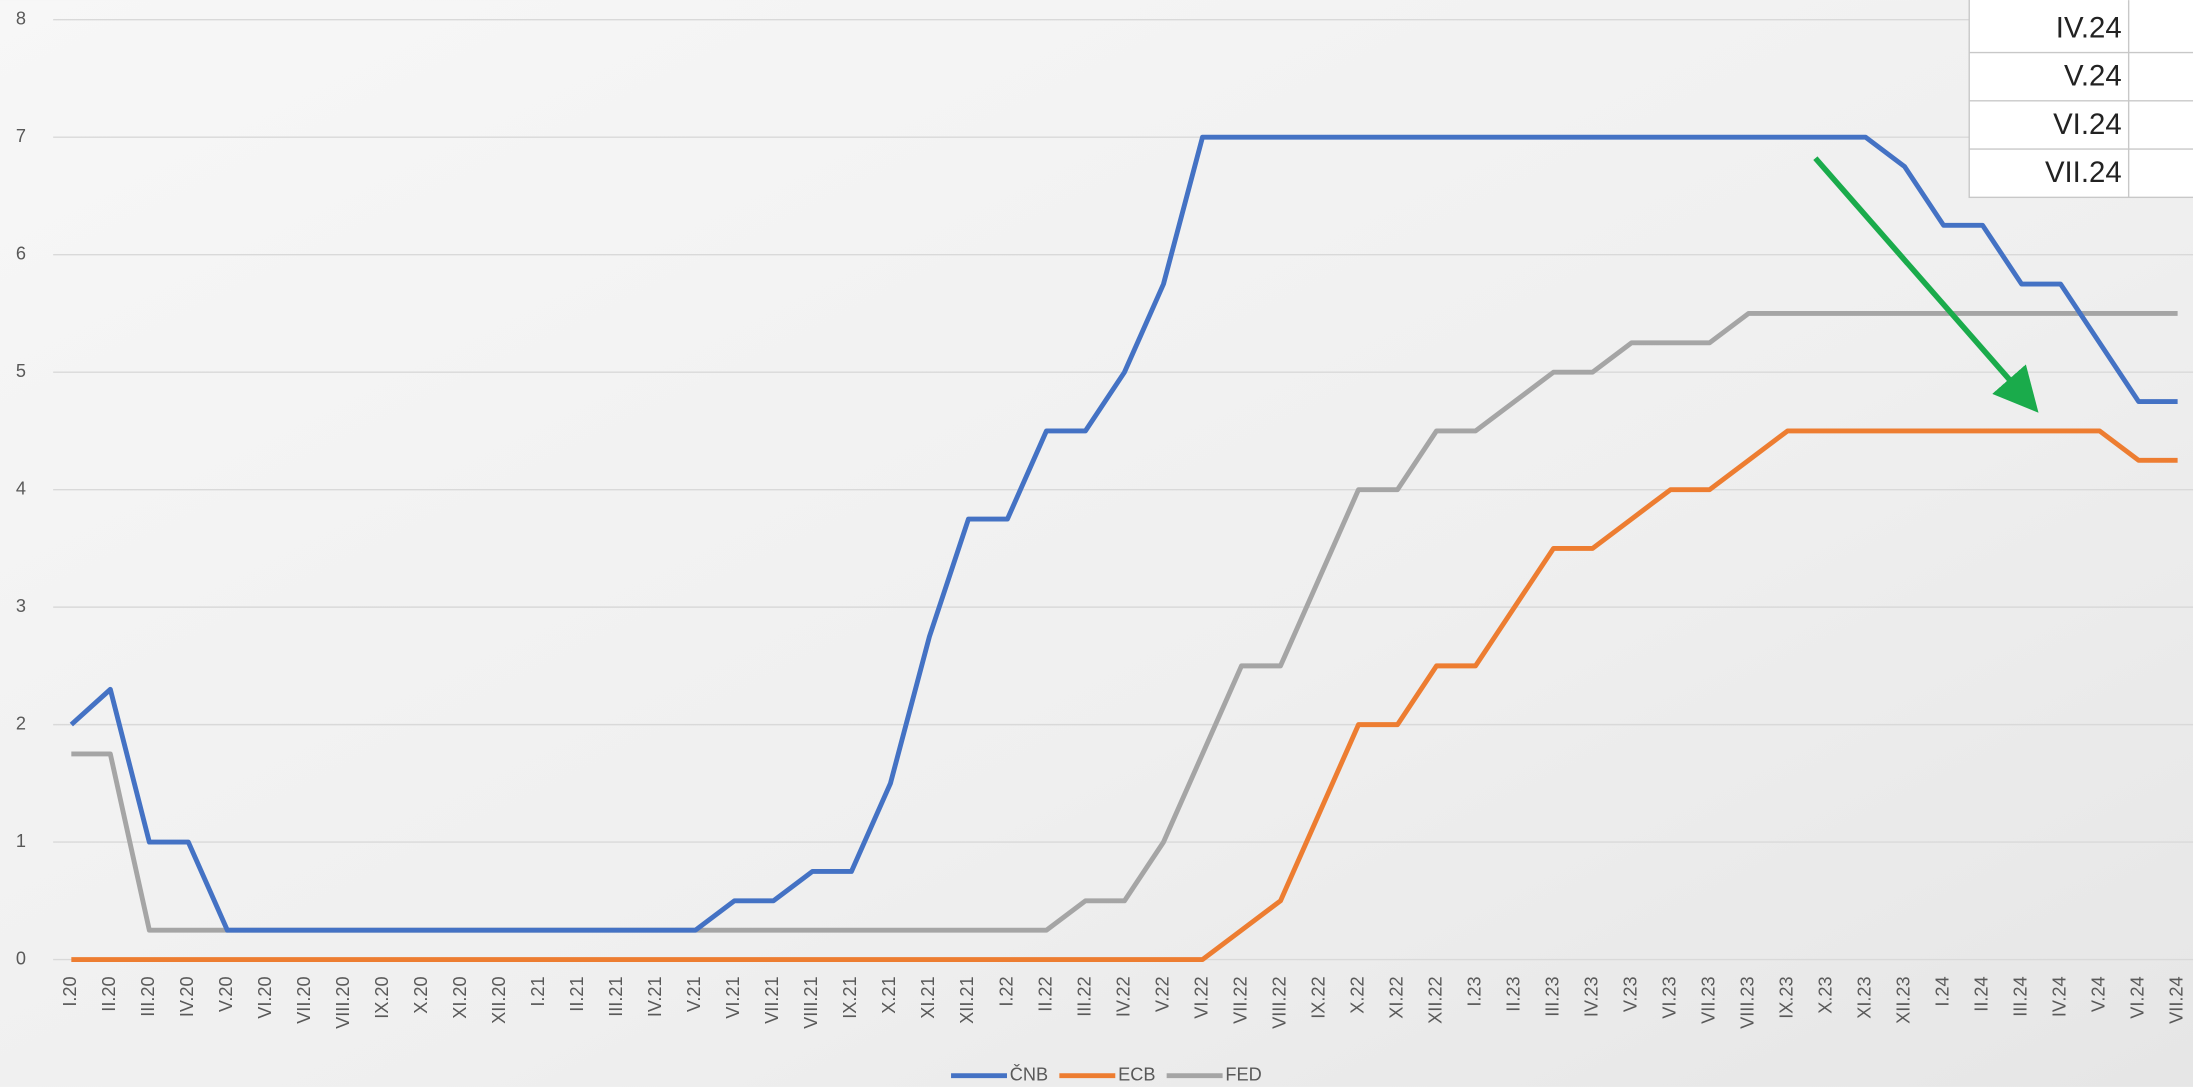 The width and height of the screenshot is (2193, 1087). Describe the element at coordinates (21, 371) in the screenshot. I see `y-tick-label: 5` at that location.